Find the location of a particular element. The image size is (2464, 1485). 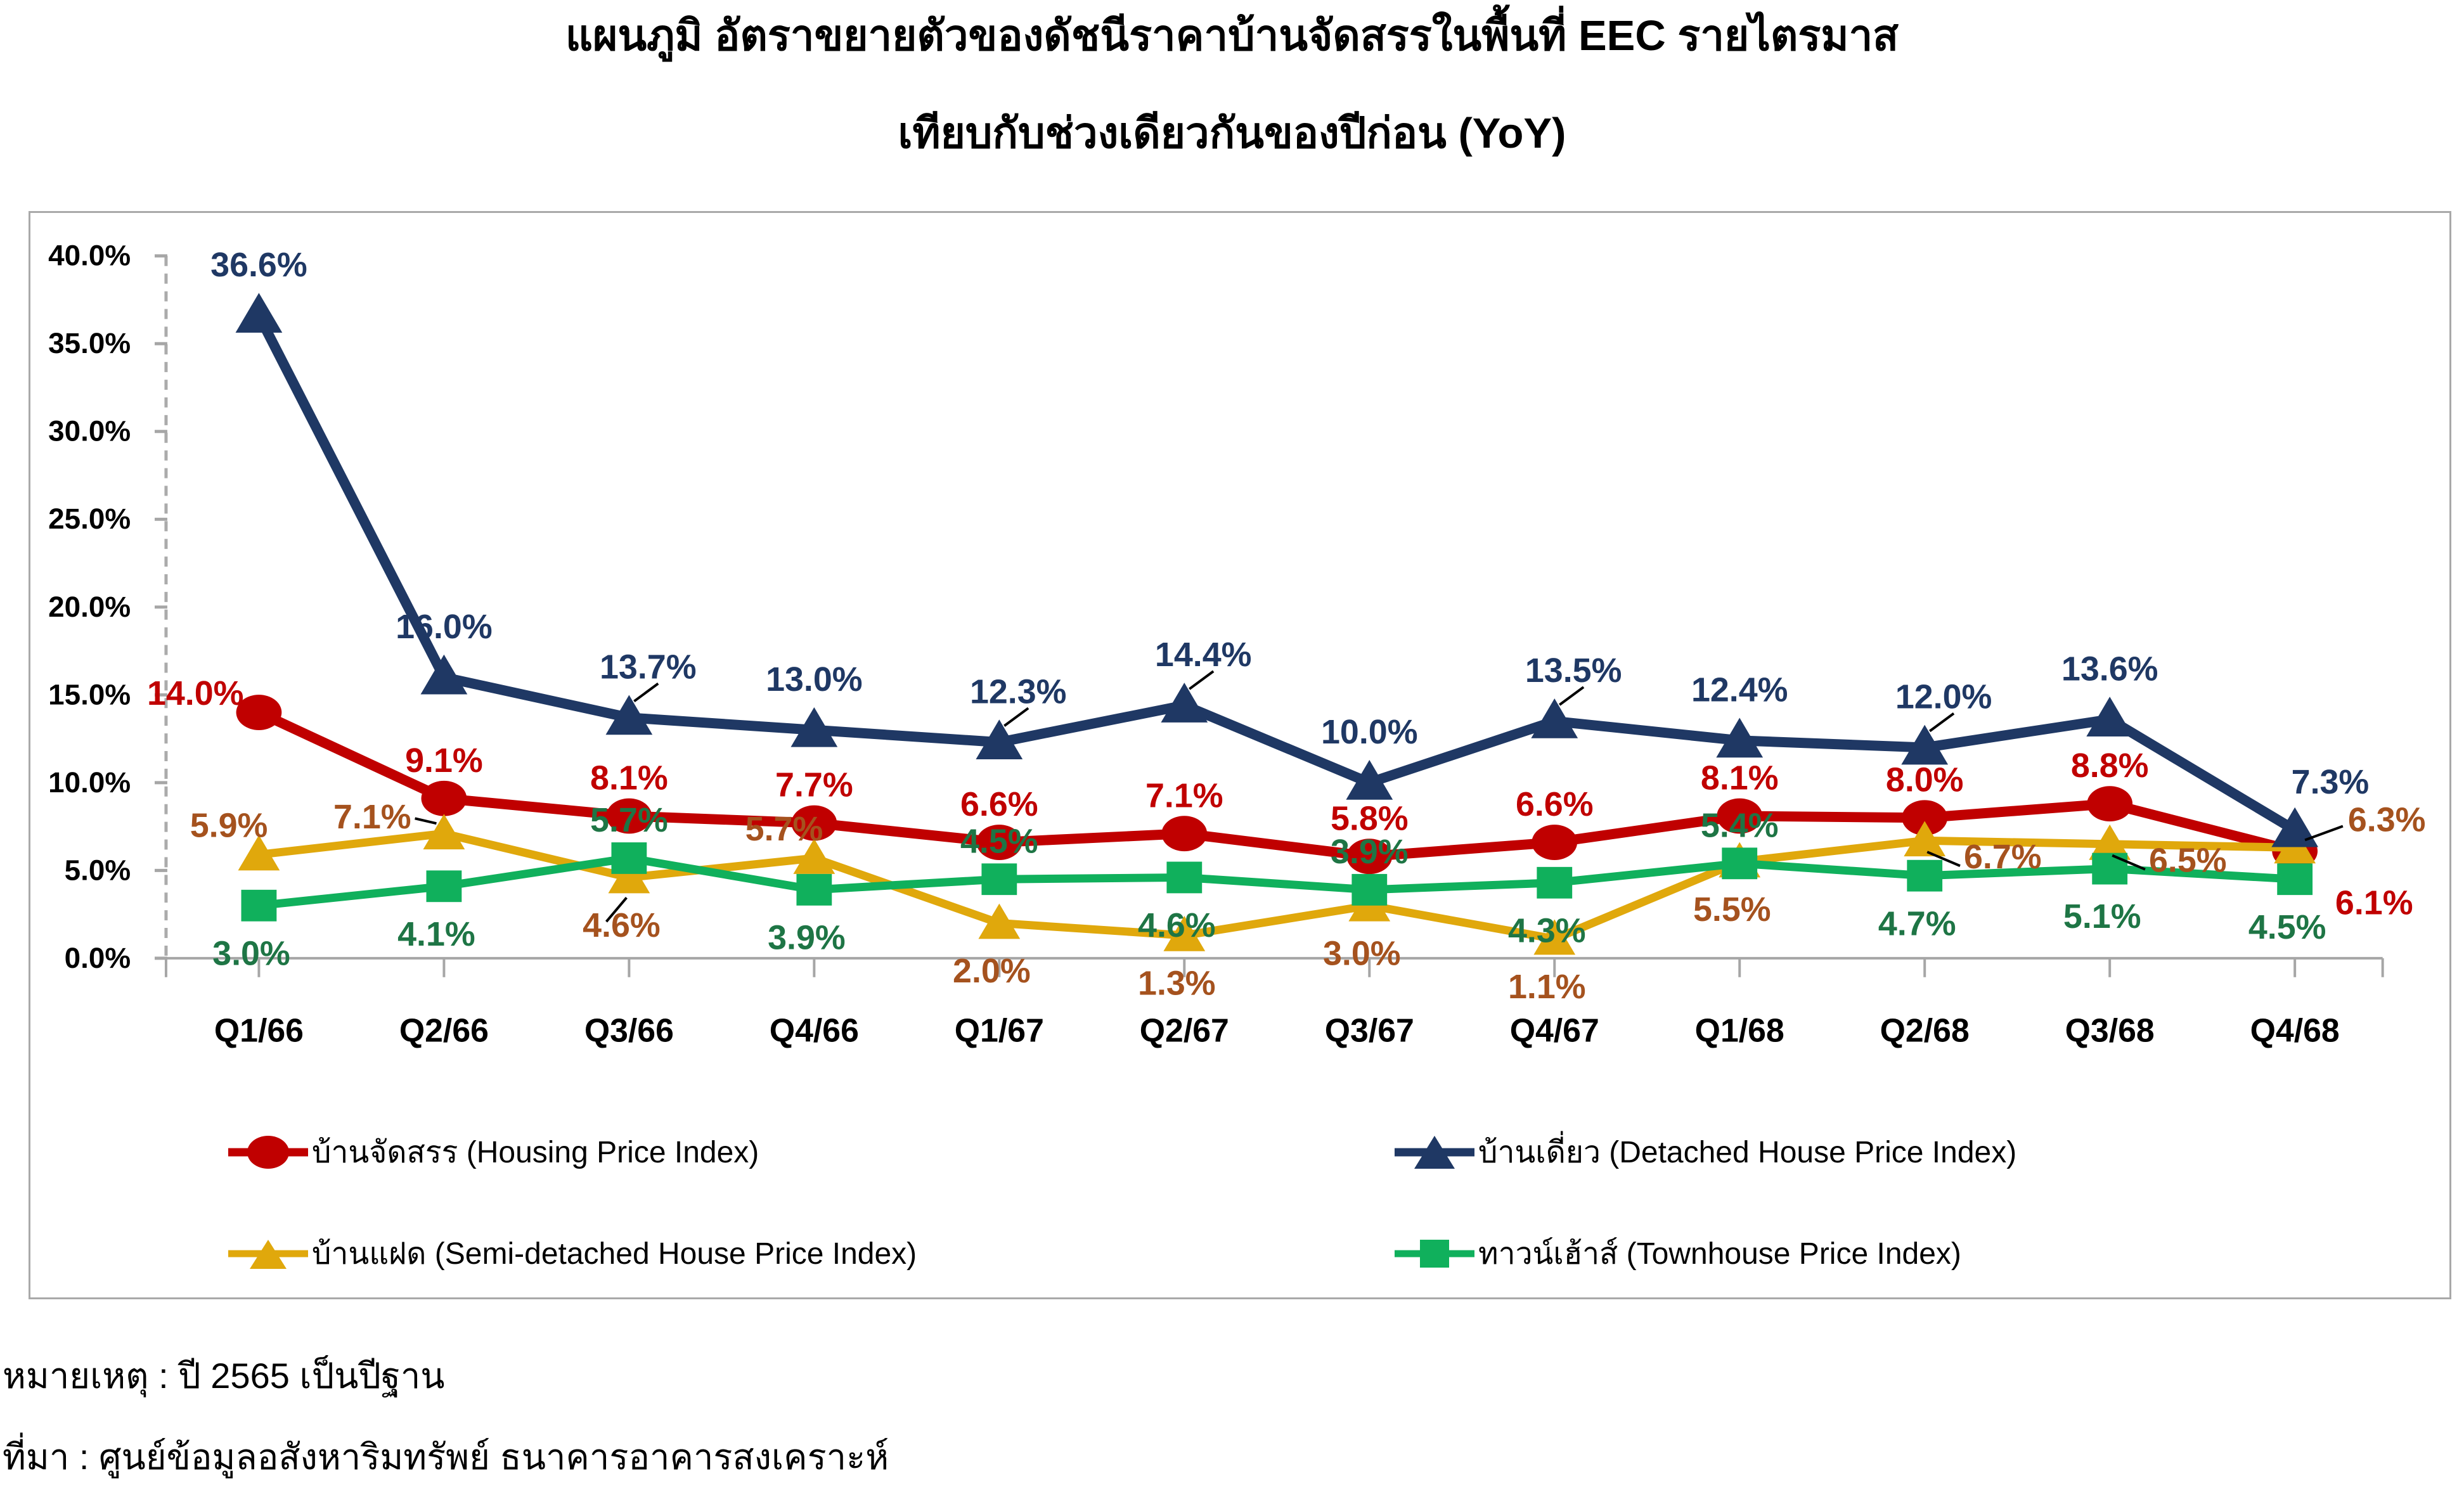

data-label-detached-Q3/68: 13.6% is located at coordinates (2109, 669).